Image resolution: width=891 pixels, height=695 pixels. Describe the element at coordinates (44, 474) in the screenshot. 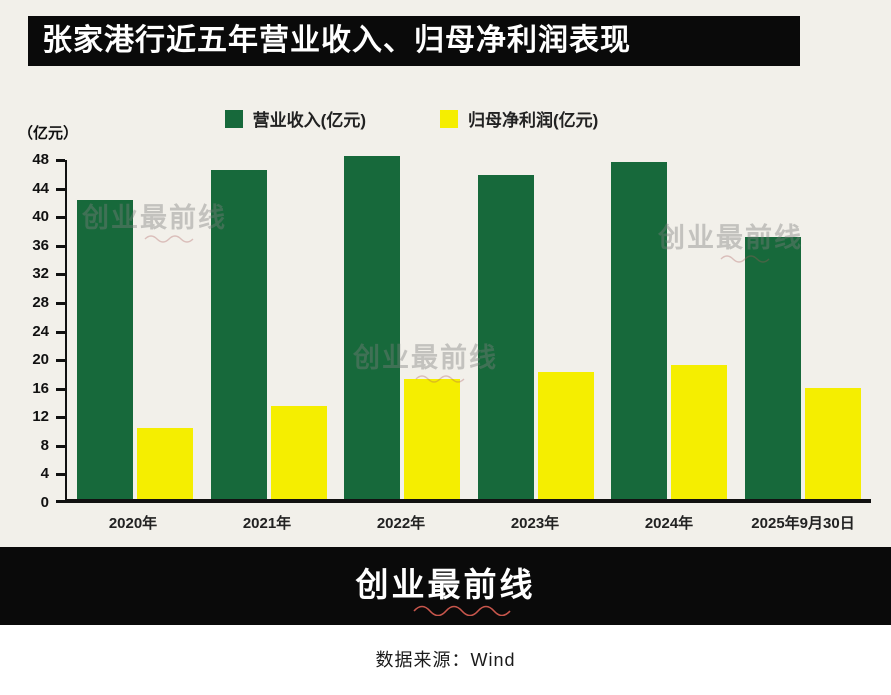

I see `y-axis-tick-label: 4` at that location.